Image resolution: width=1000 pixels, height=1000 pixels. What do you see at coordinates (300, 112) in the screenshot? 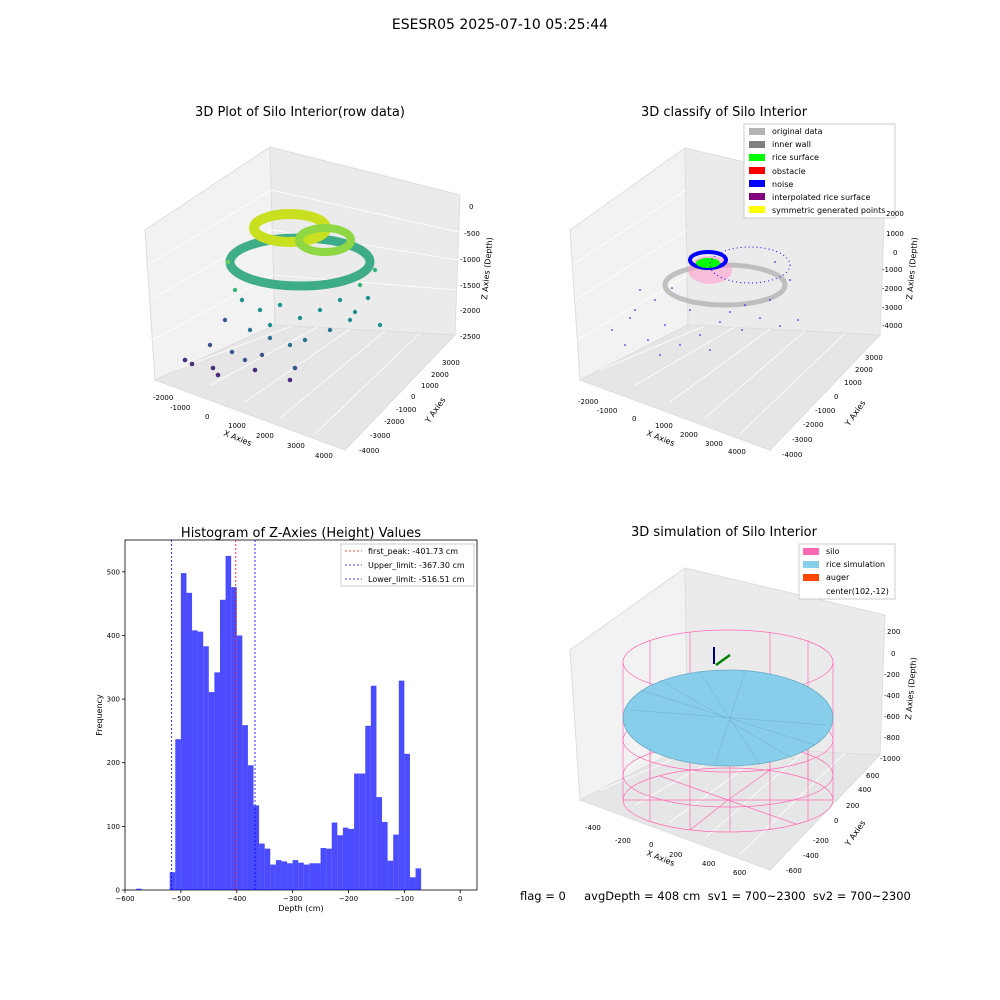
I see `panel1-title: 3D Plot of Silo Interior(row data)` at bounding box center [300, 112].